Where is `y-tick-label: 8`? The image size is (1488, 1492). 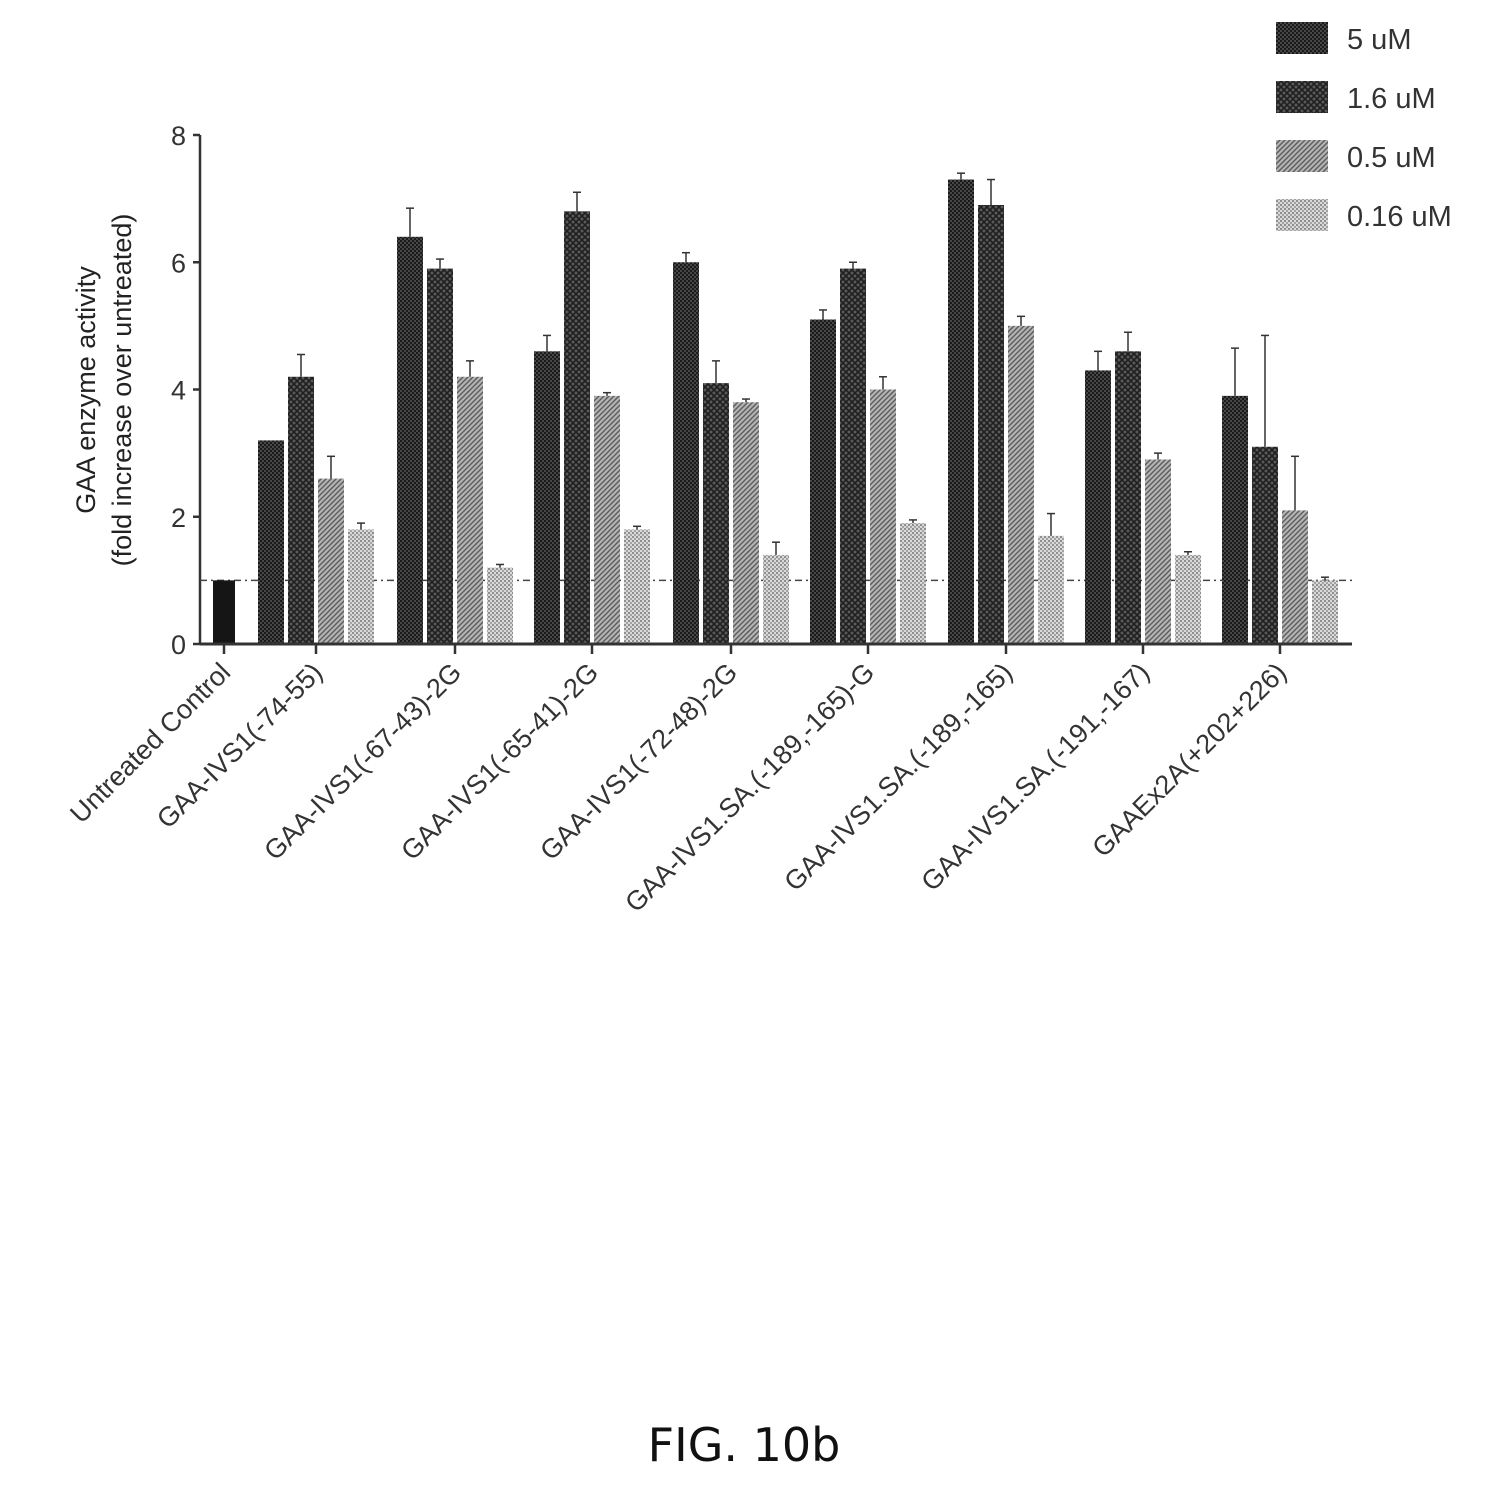 y-tick-label: 8 is located at coordinates (178, 136).